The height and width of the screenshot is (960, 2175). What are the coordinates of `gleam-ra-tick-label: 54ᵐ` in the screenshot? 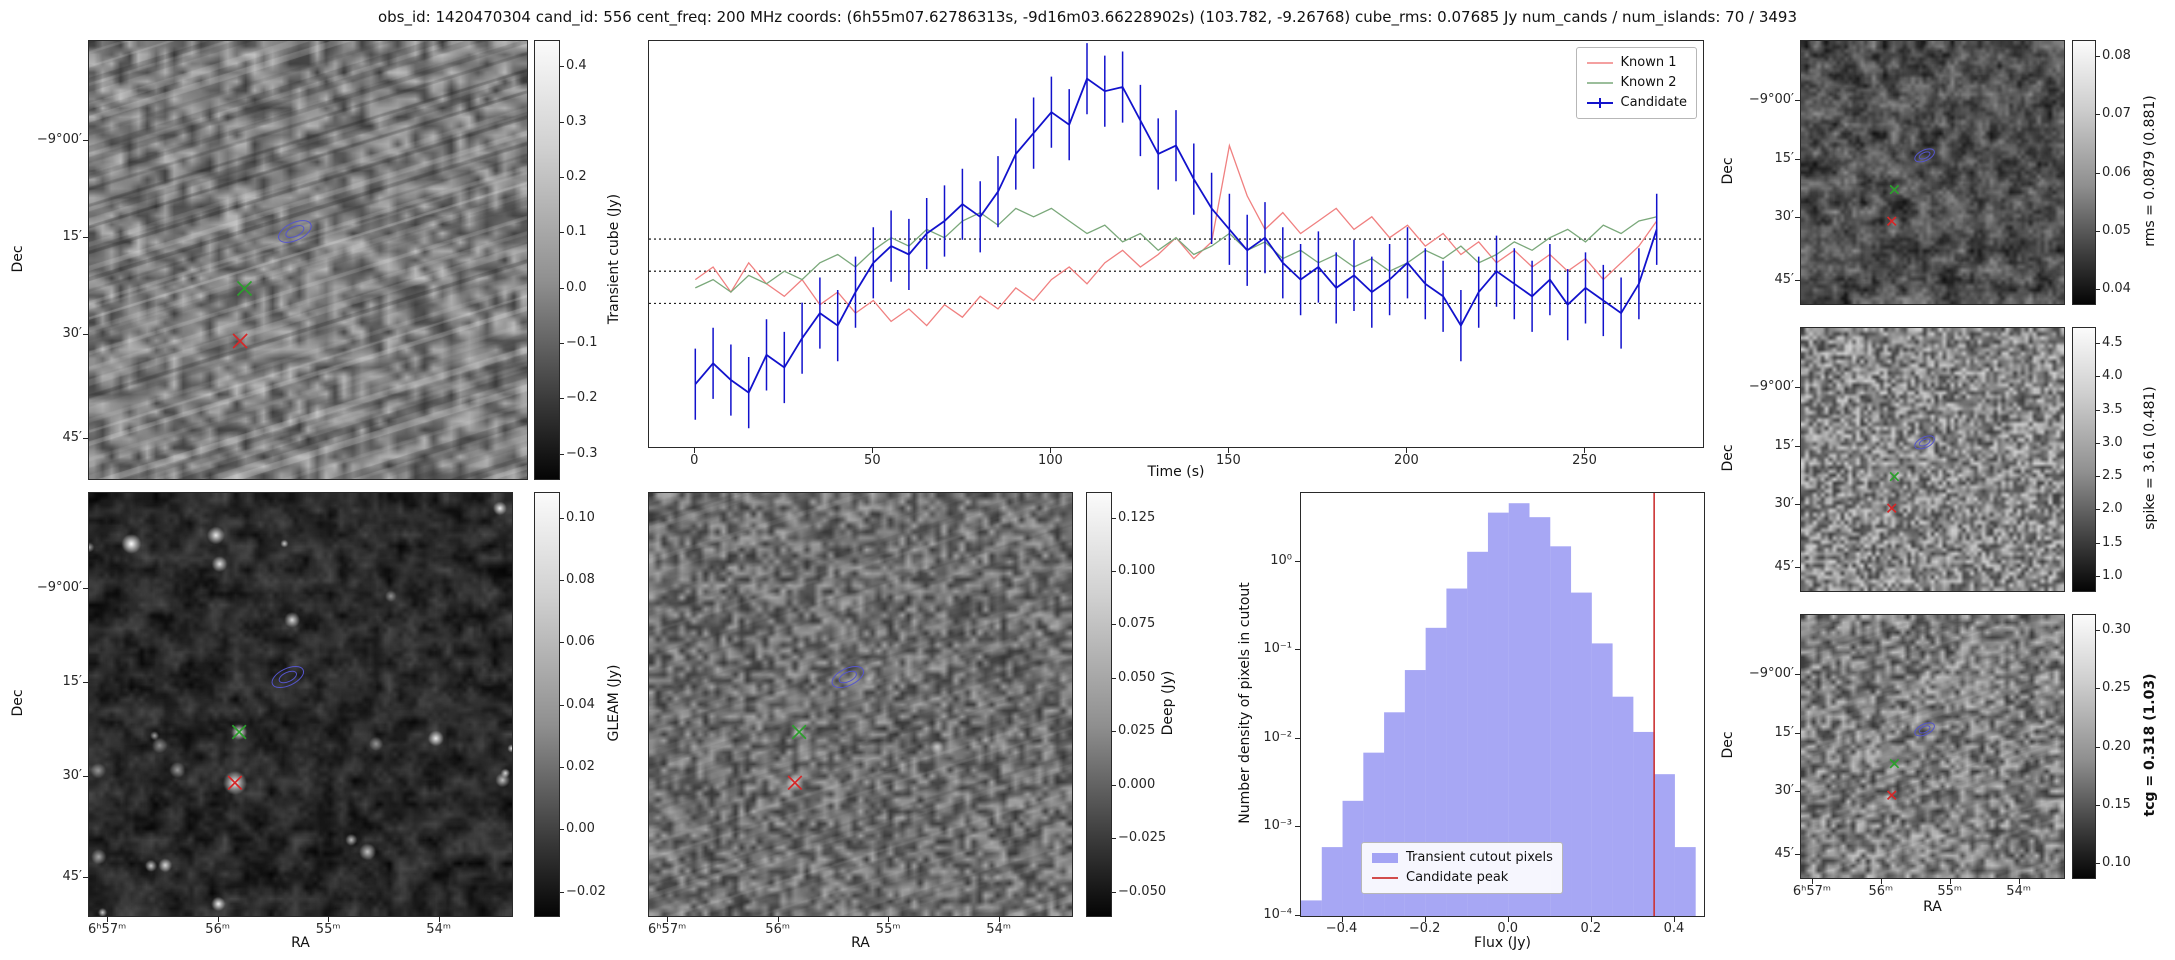 It's located at (438, 929).